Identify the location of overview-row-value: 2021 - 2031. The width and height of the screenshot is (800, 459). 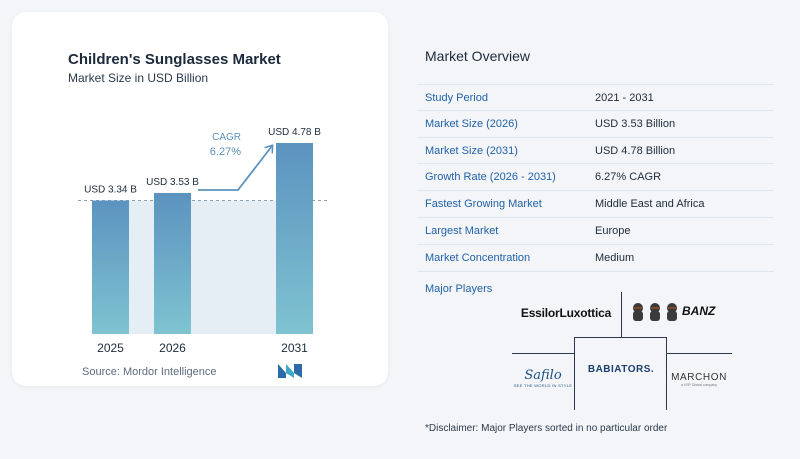
(624, 98).